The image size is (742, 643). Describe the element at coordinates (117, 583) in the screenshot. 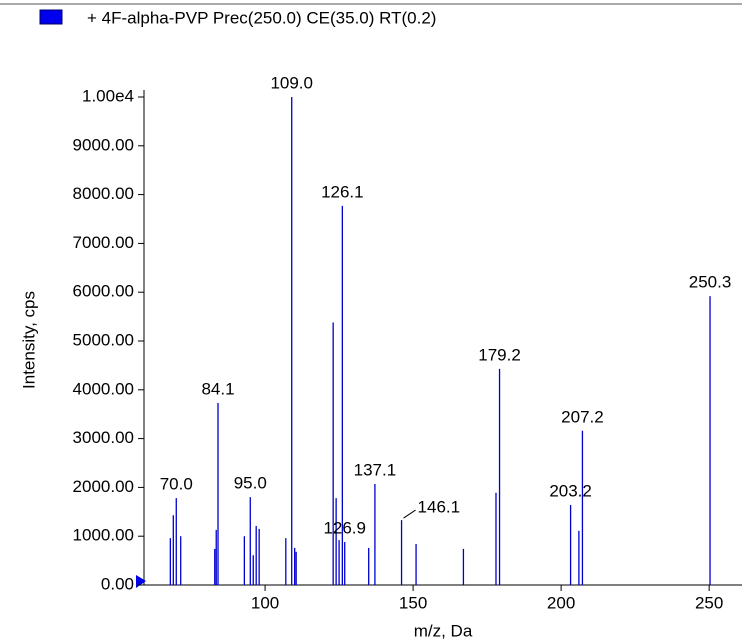

I see `y-tick-label: 0.00` at that location.